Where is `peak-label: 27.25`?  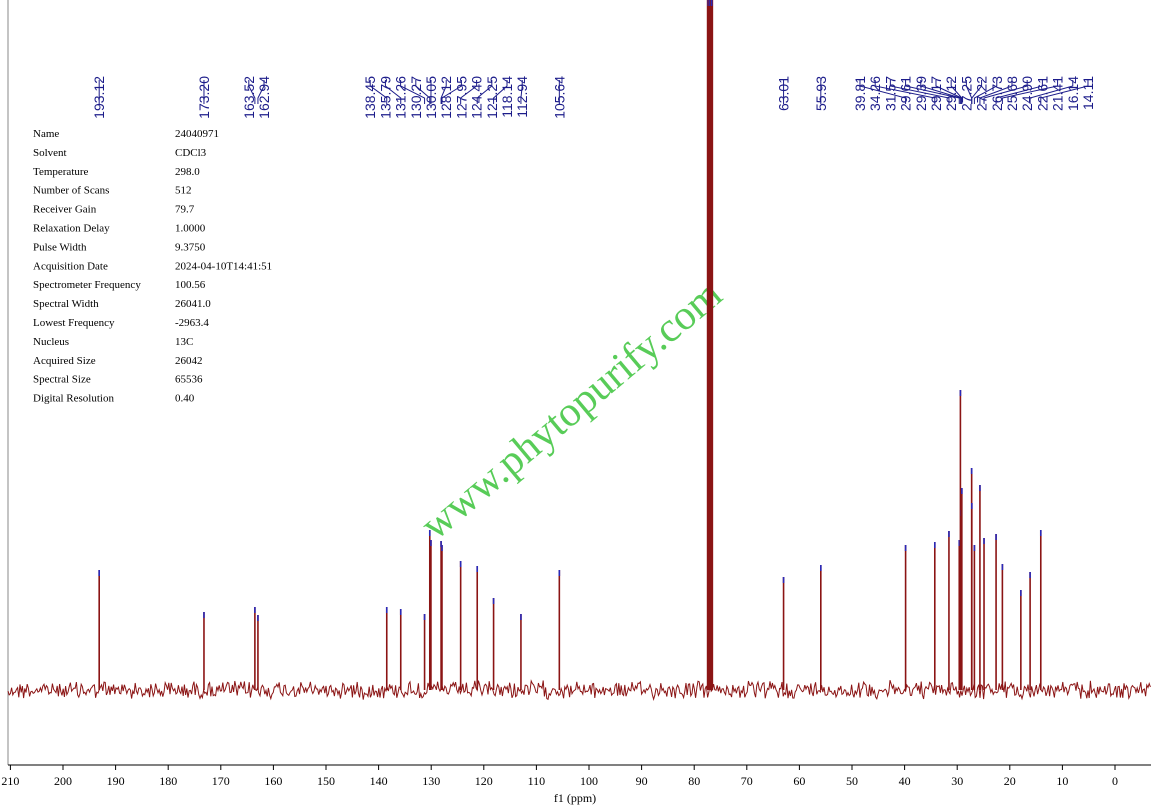
peak-label: 27.25 is located at coordinates (966, 93).